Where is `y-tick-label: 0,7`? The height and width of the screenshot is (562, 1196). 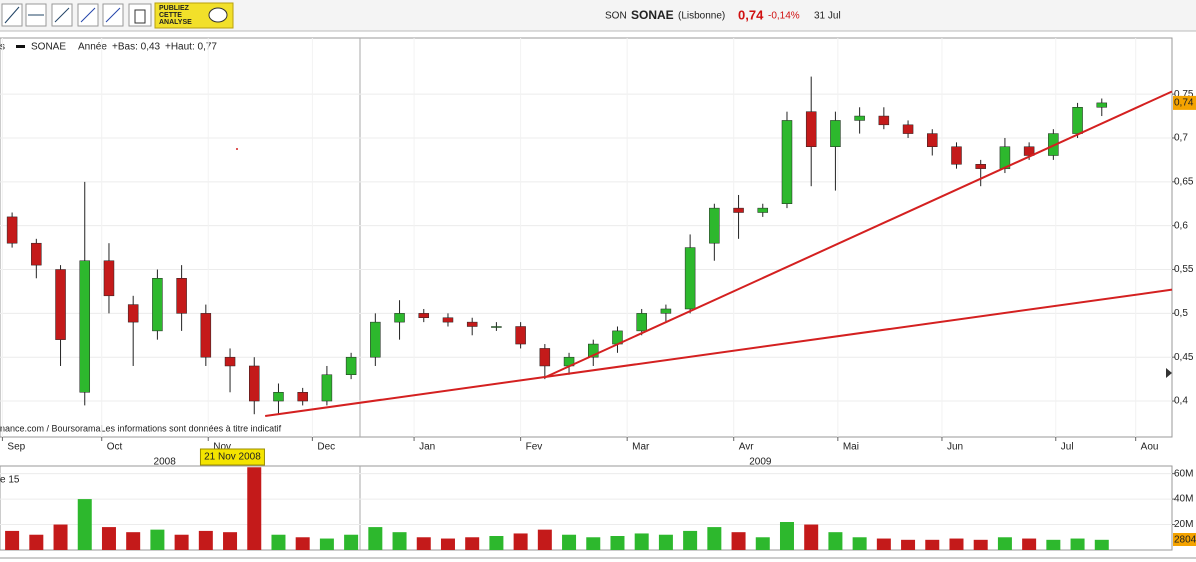
y-tick-label: 0,7 is located at coordinates (1181, 138).